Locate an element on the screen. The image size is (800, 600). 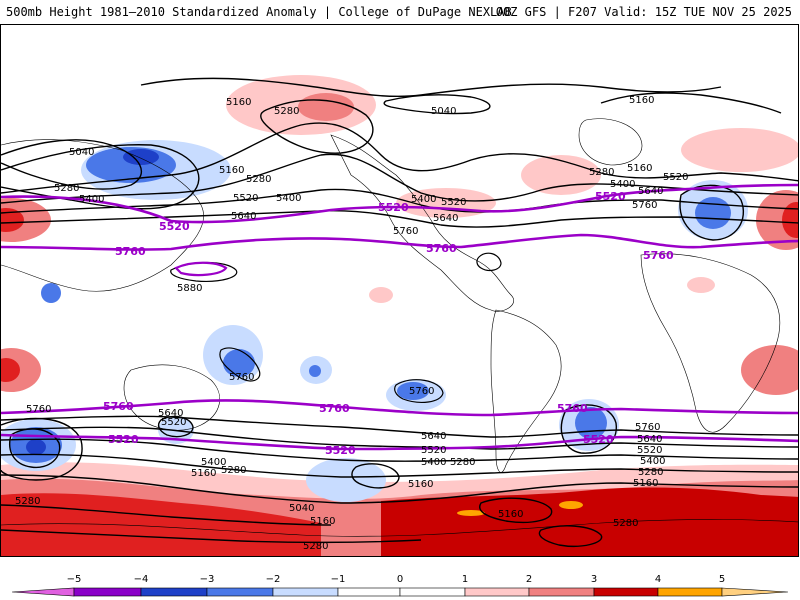
label-nh-5640-b: 5640 is located at coordinates (445, 218).